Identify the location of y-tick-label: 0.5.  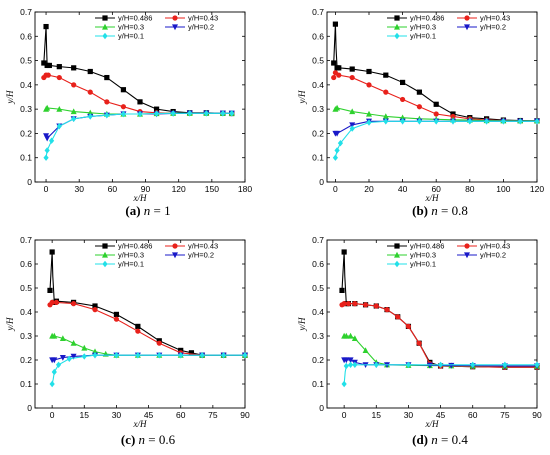
(26, 288).